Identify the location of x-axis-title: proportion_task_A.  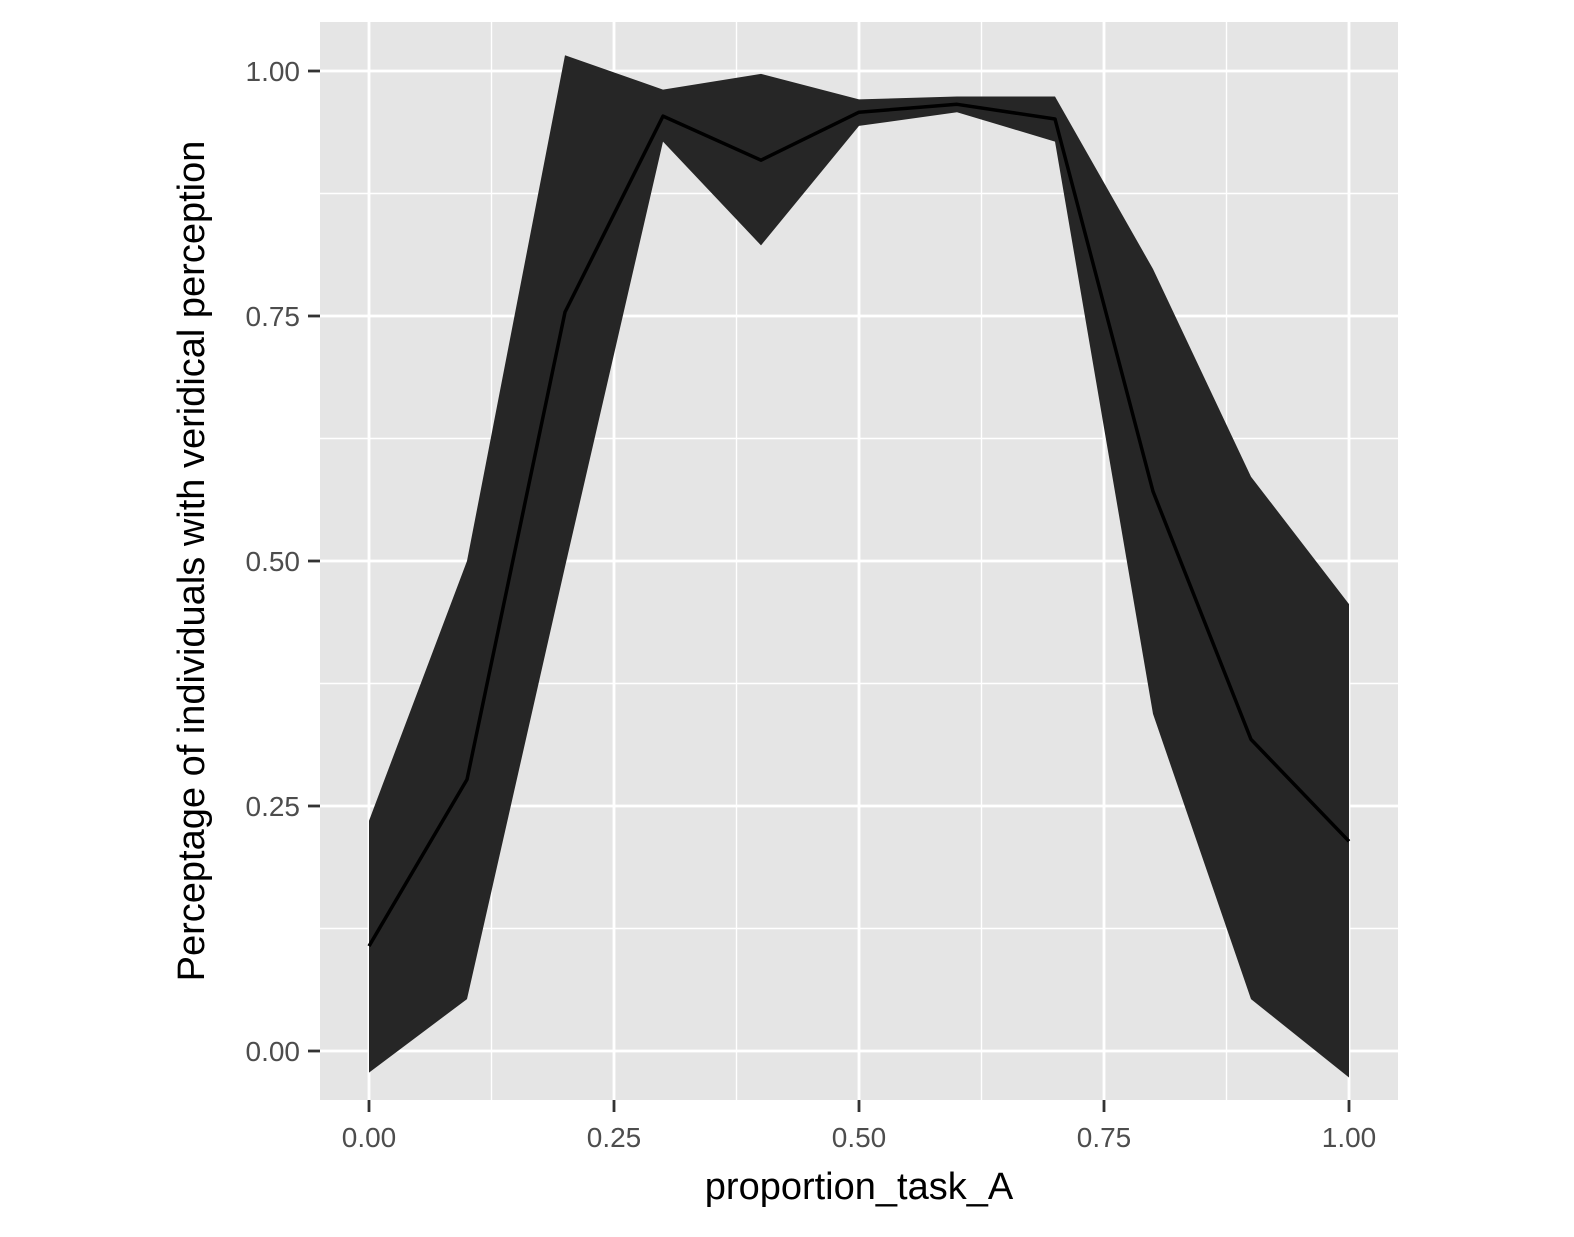
(859, 1187).